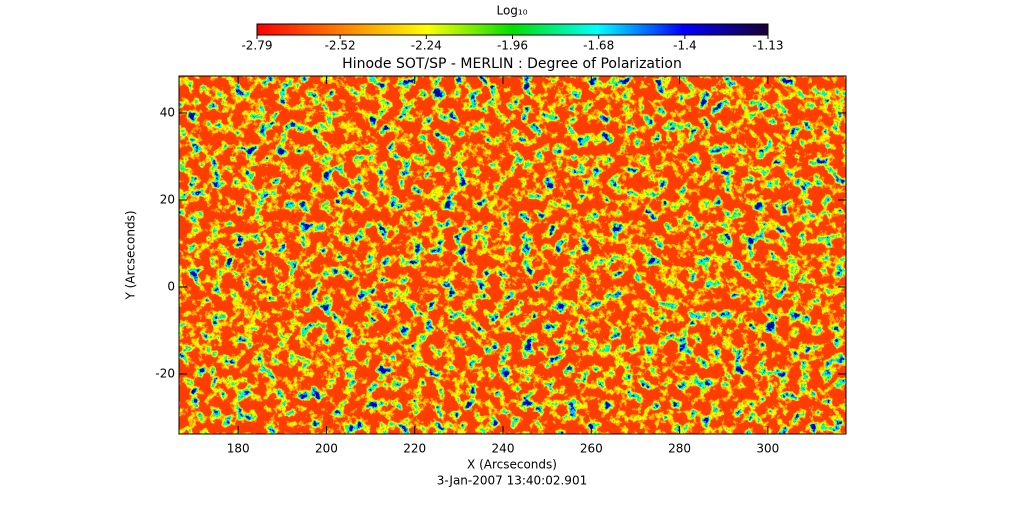  Describe the element at coordinates (503, 449) in the screenshot. I see `x-tick-label: 240` at that location.